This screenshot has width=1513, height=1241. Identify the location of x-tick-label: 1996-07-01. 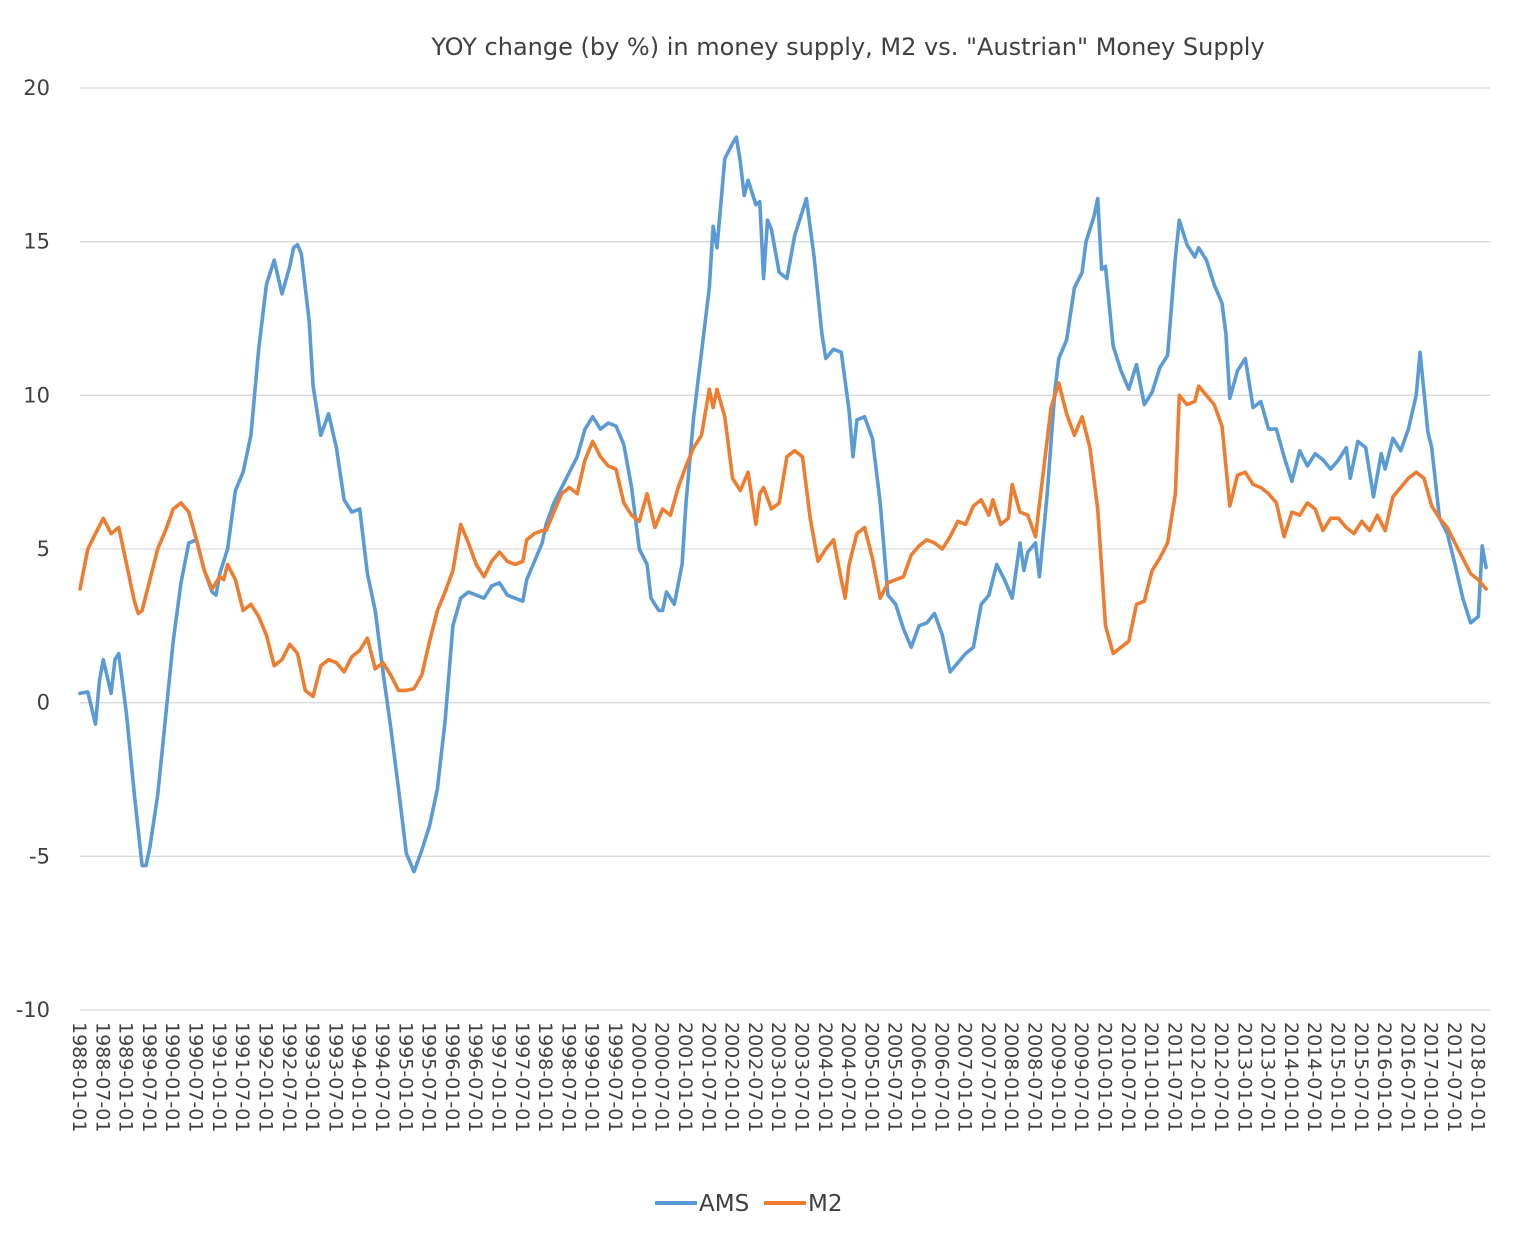
(475, 1077).